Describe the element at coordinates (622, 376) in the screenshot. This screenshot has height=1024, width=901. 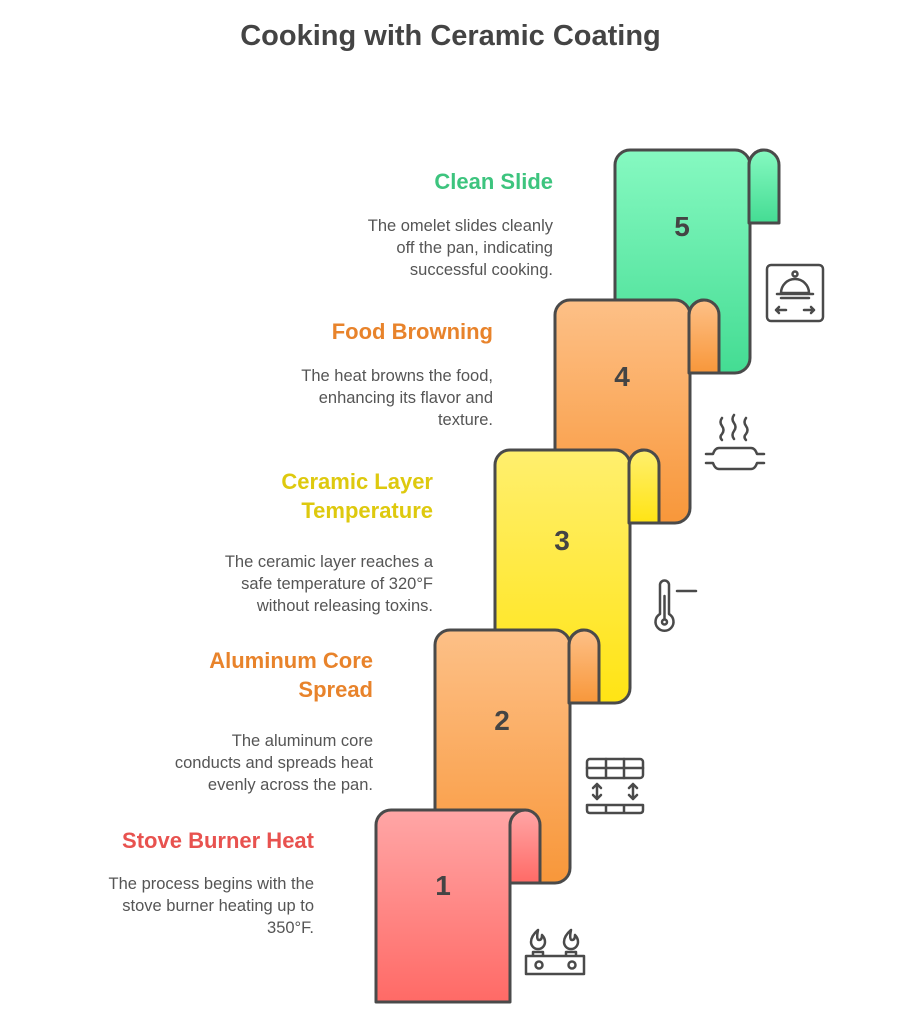
I see `step-number: 4` at that location.